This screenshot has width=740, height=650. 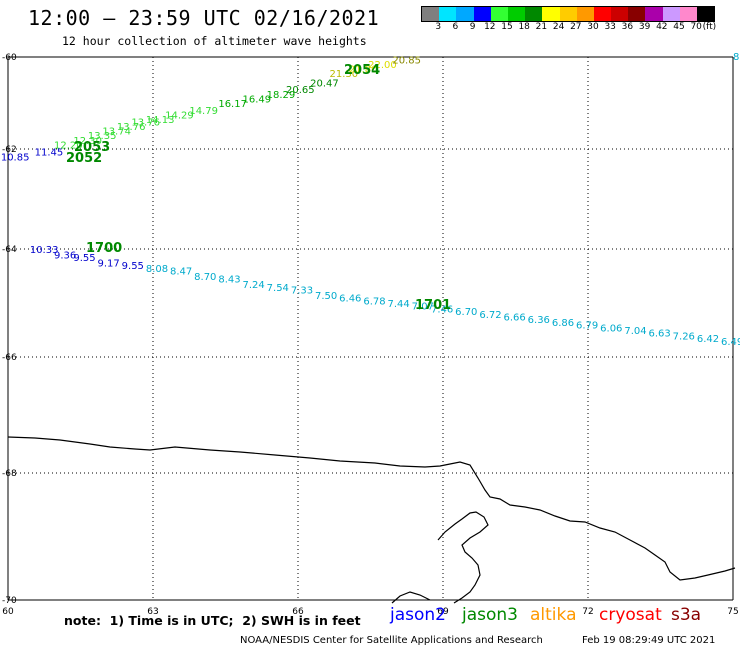 I want to click on scale-label: 45, so click(x=679, y=27).